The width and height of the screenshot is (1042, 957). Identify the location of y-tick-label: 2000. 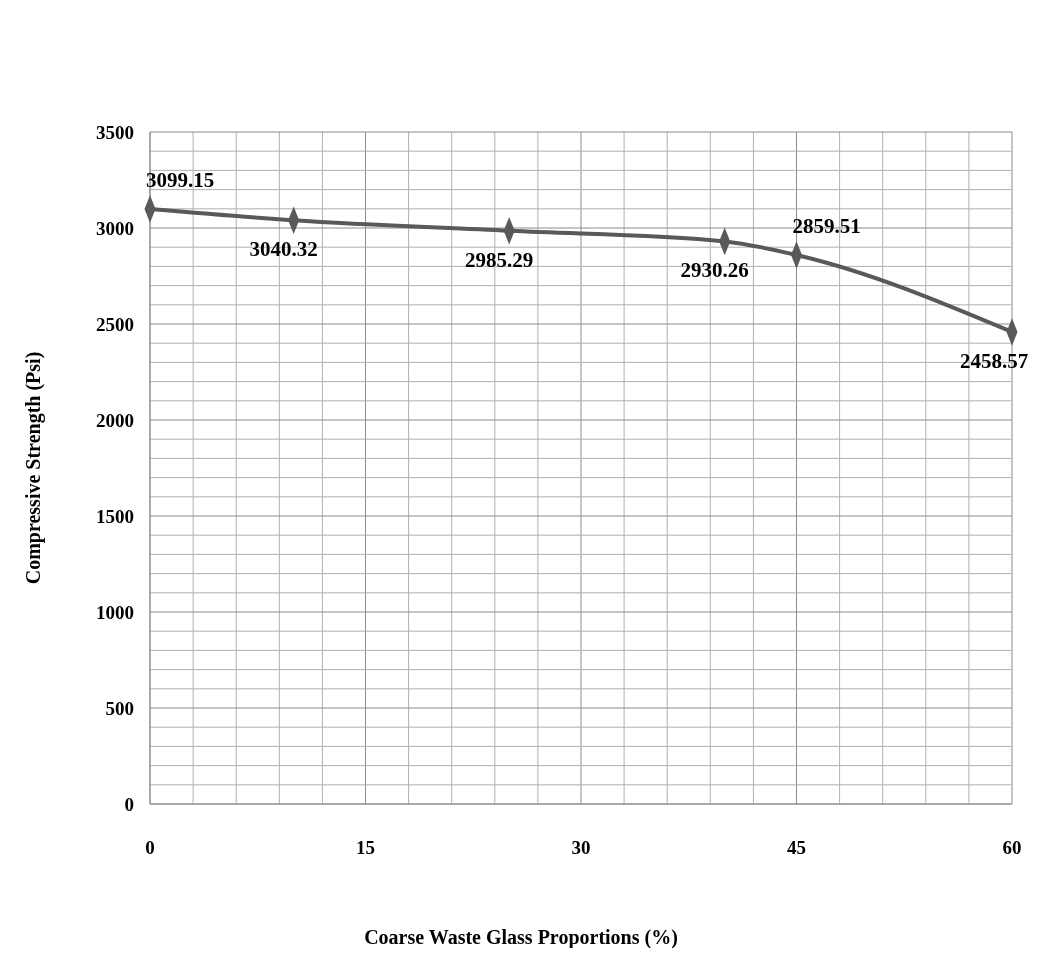
(115, 420).